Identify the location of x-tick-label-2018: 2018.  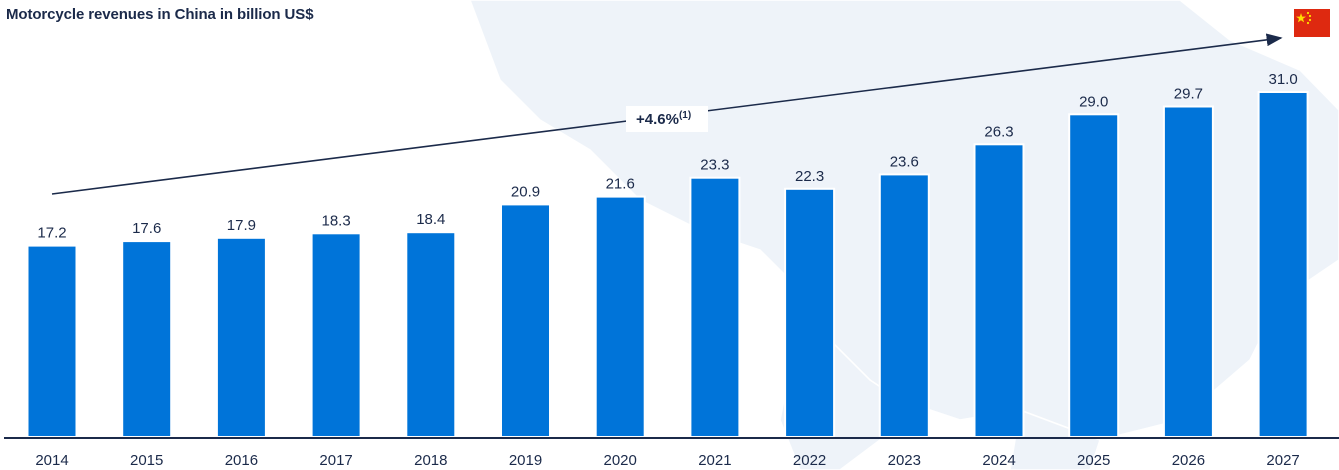
(430, 460).